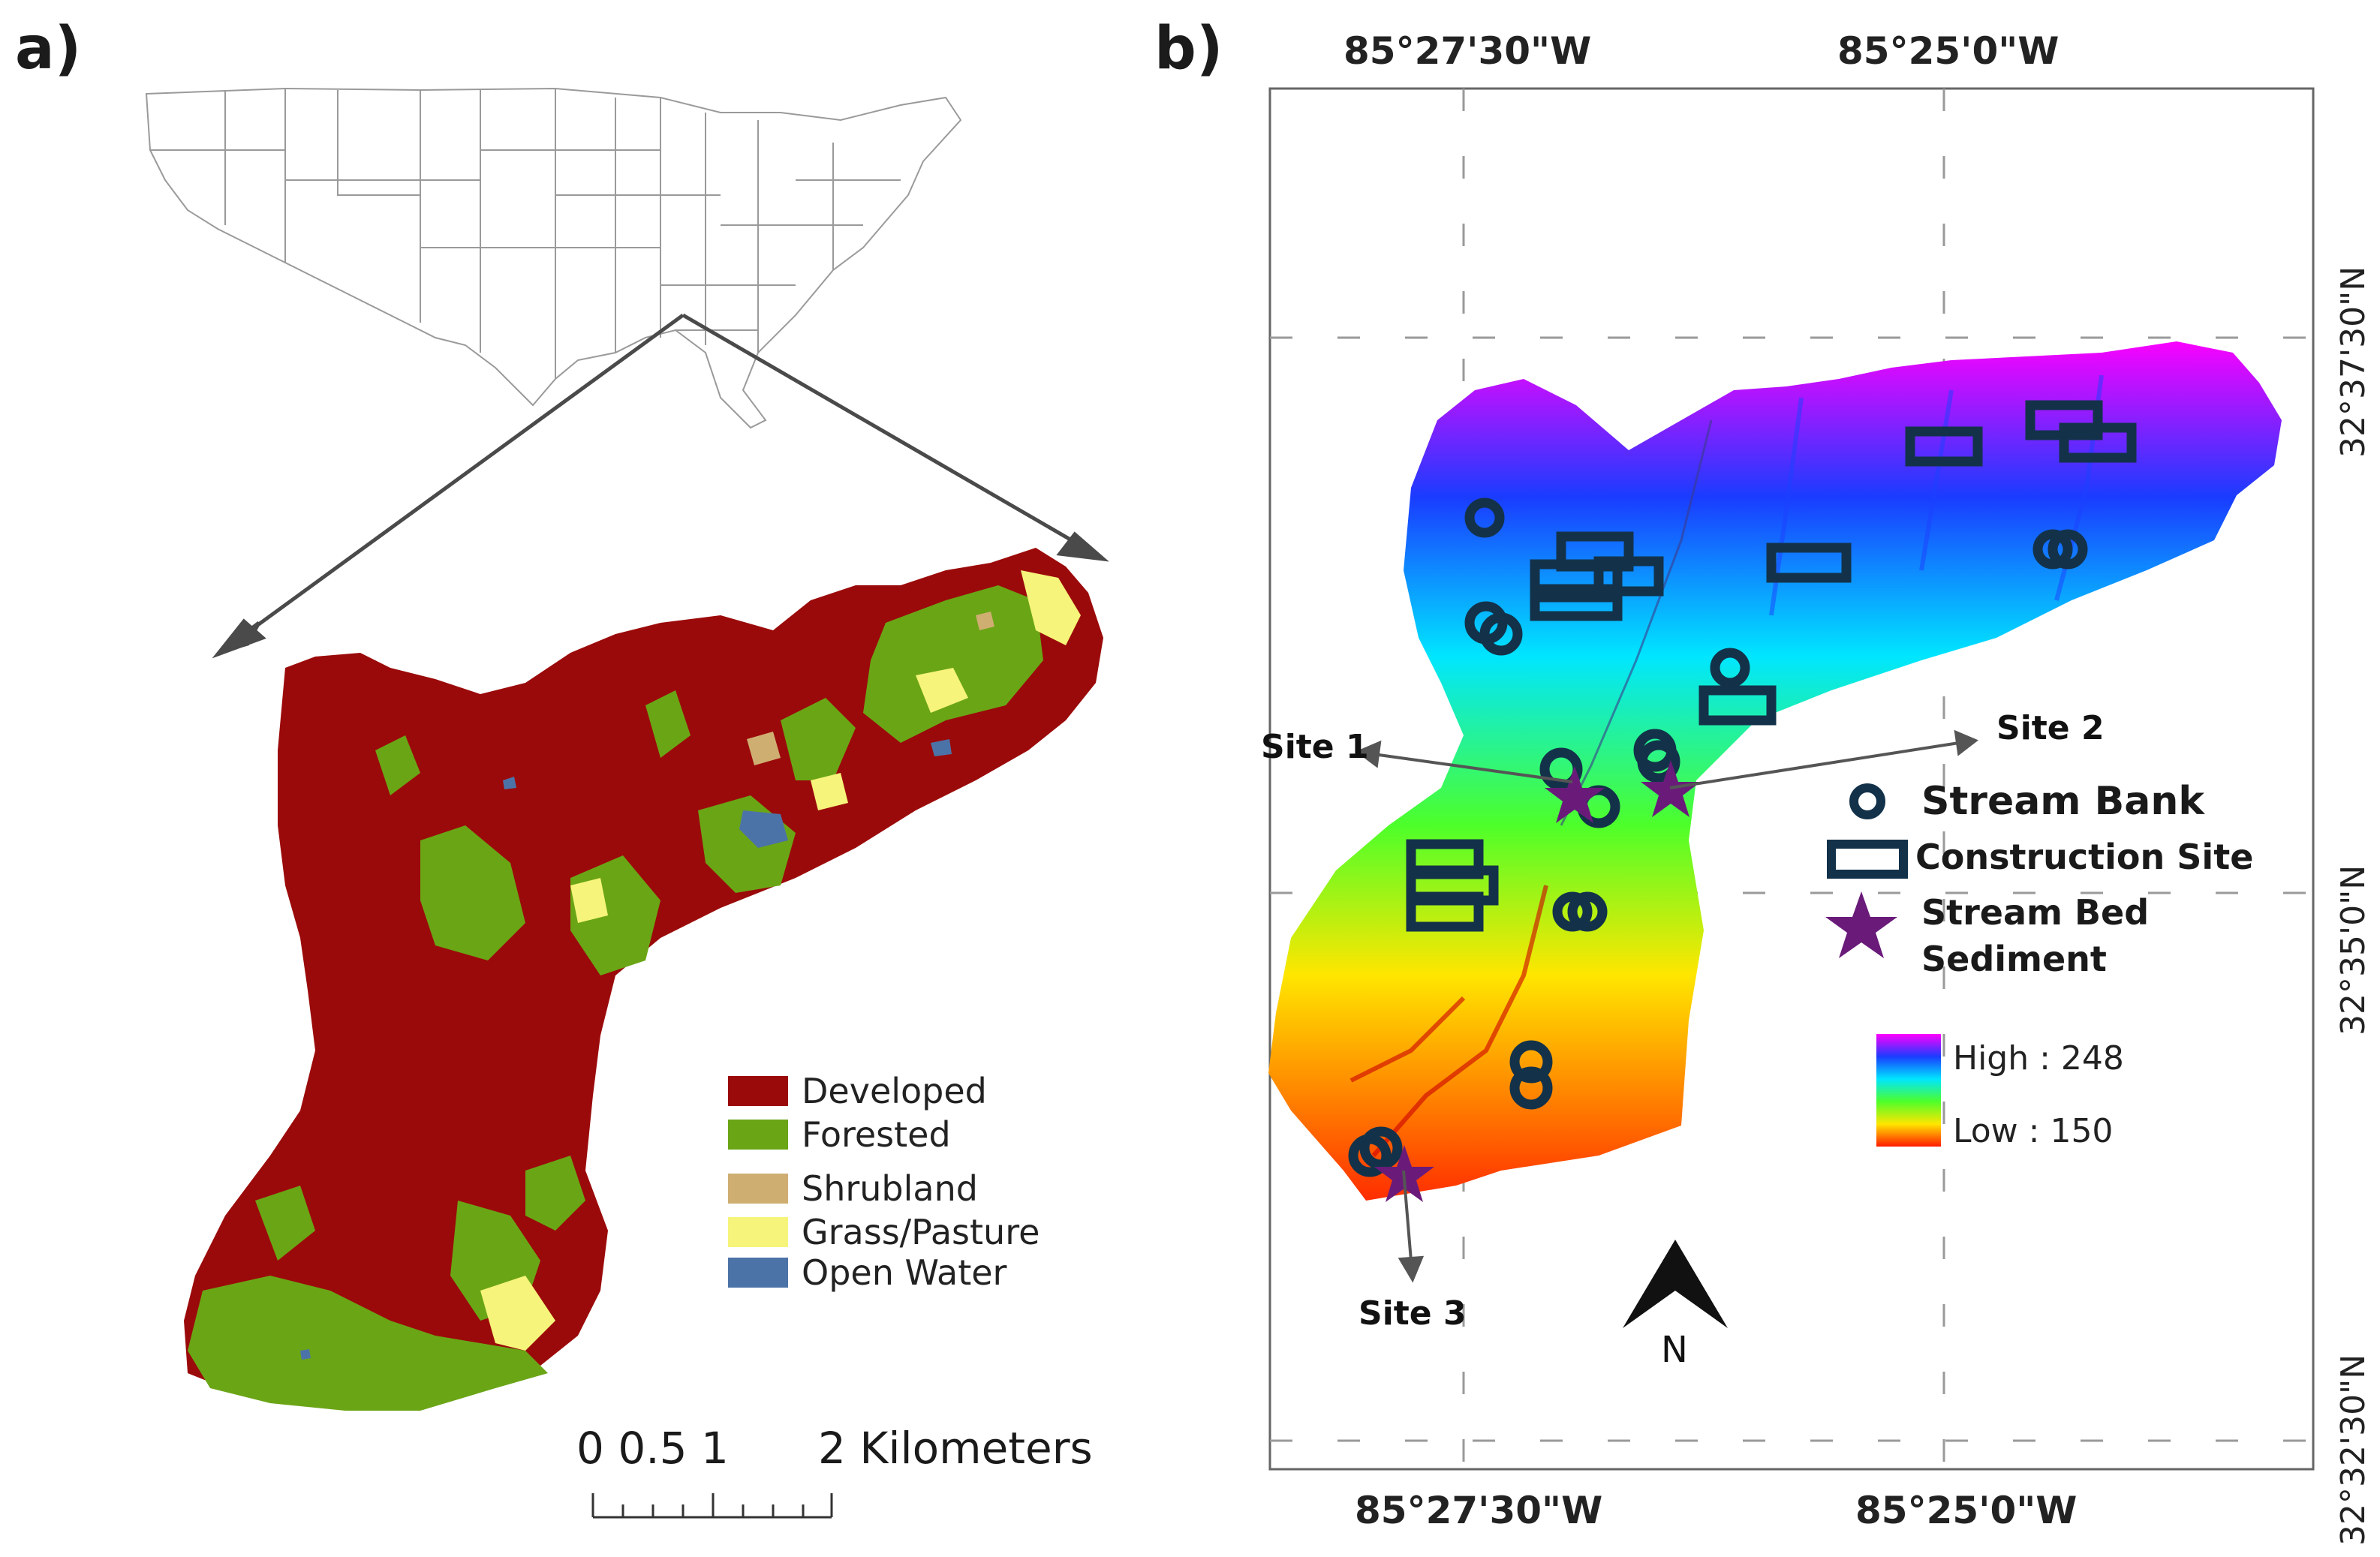 This screenshot has height=1557, width=2380. Describe the element at coordinates (921, 1232) in the screenshot. I see `legend-label-grass-pasture: Grass/Pasture` at that location.